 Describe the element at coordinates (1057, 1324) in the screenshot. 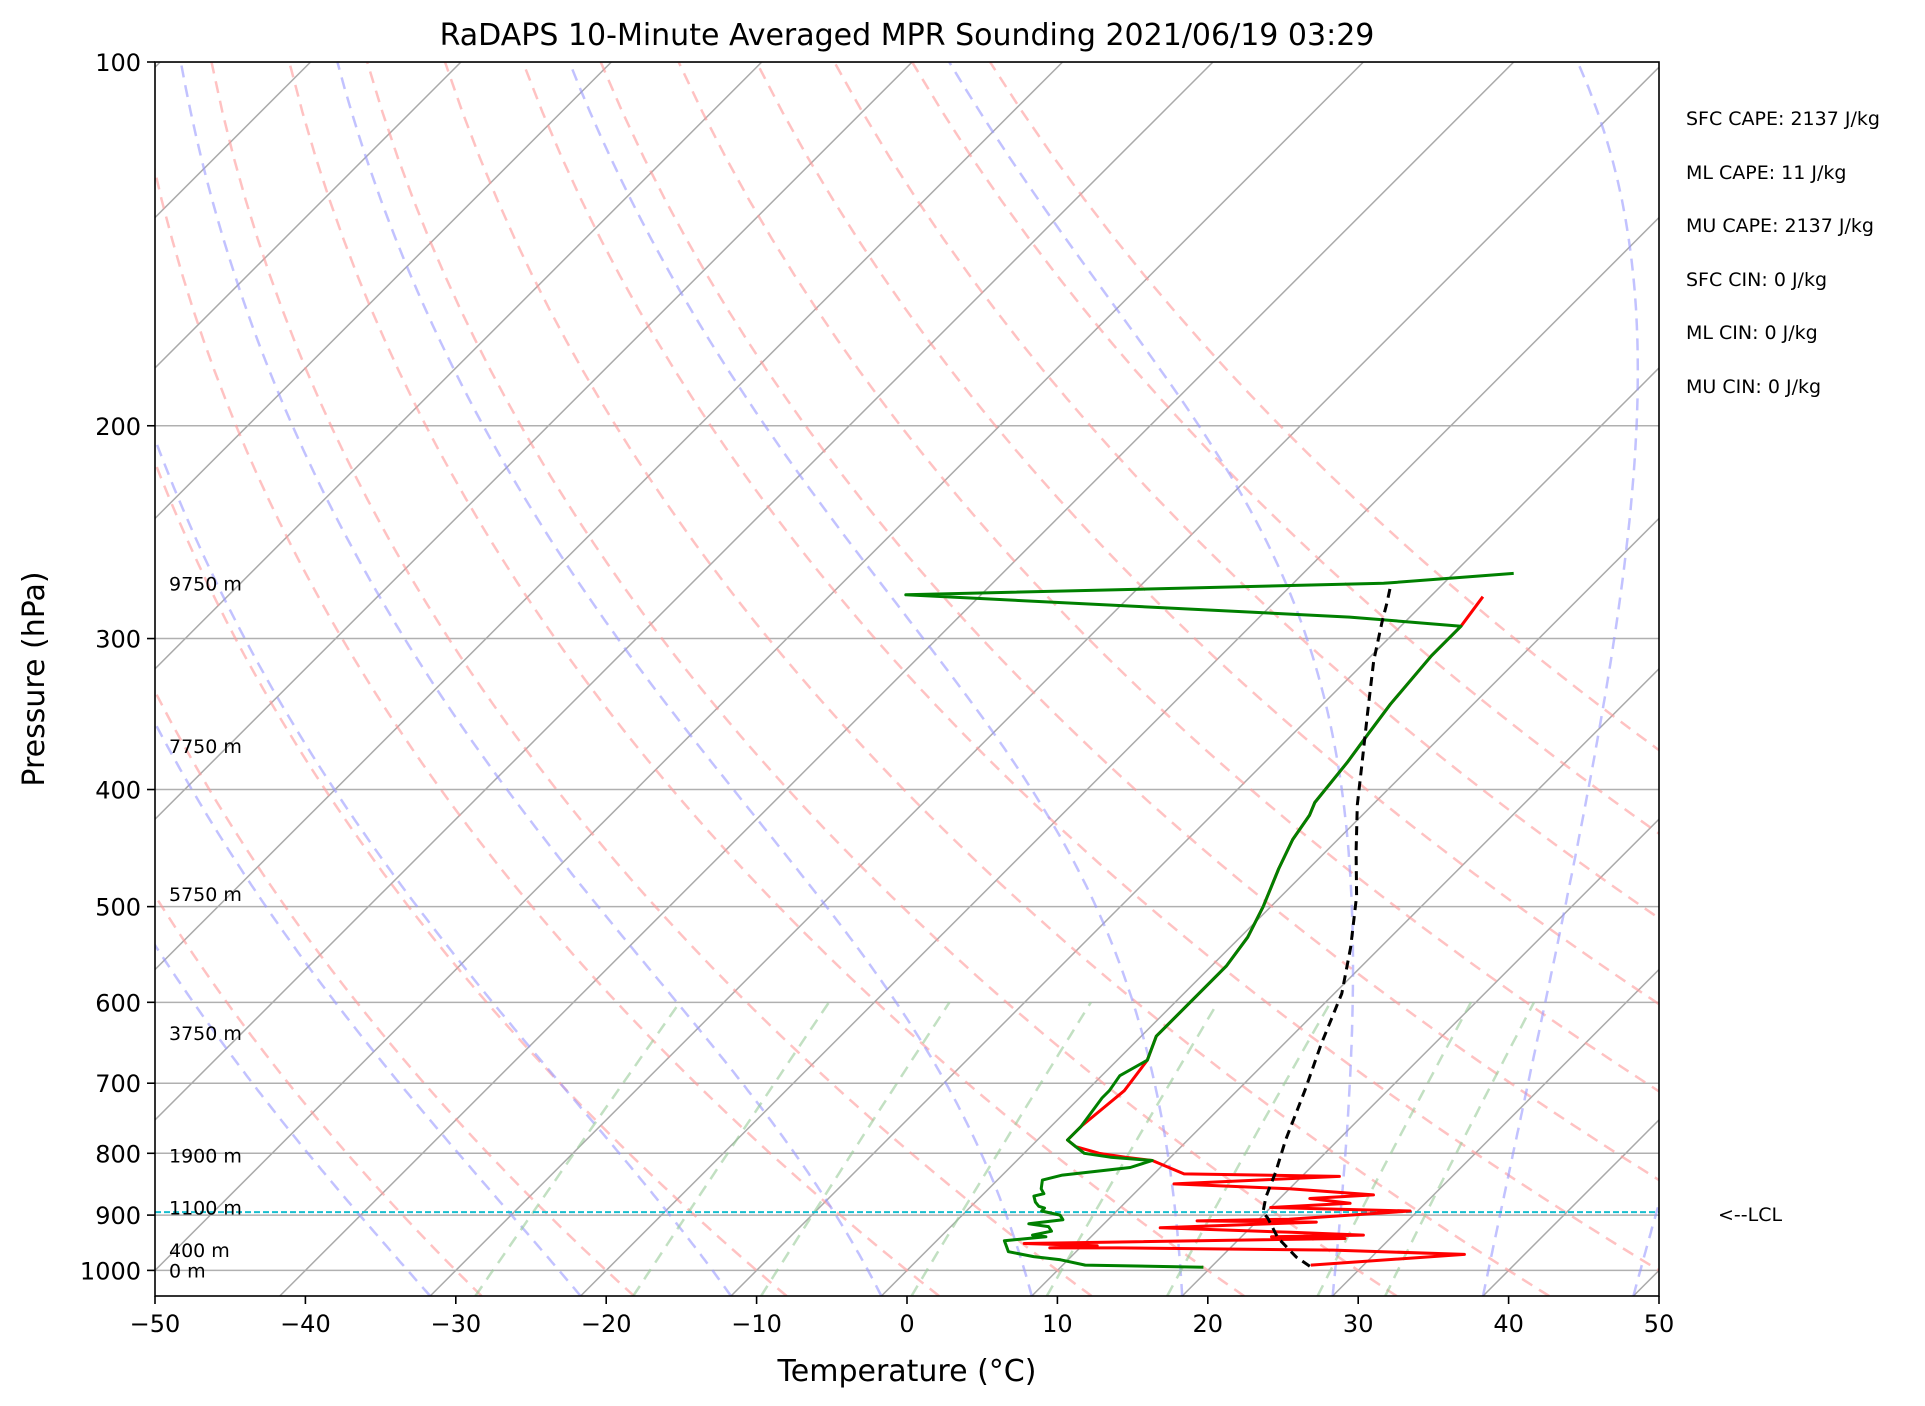

I see `x-tick-label: 10` at that location.